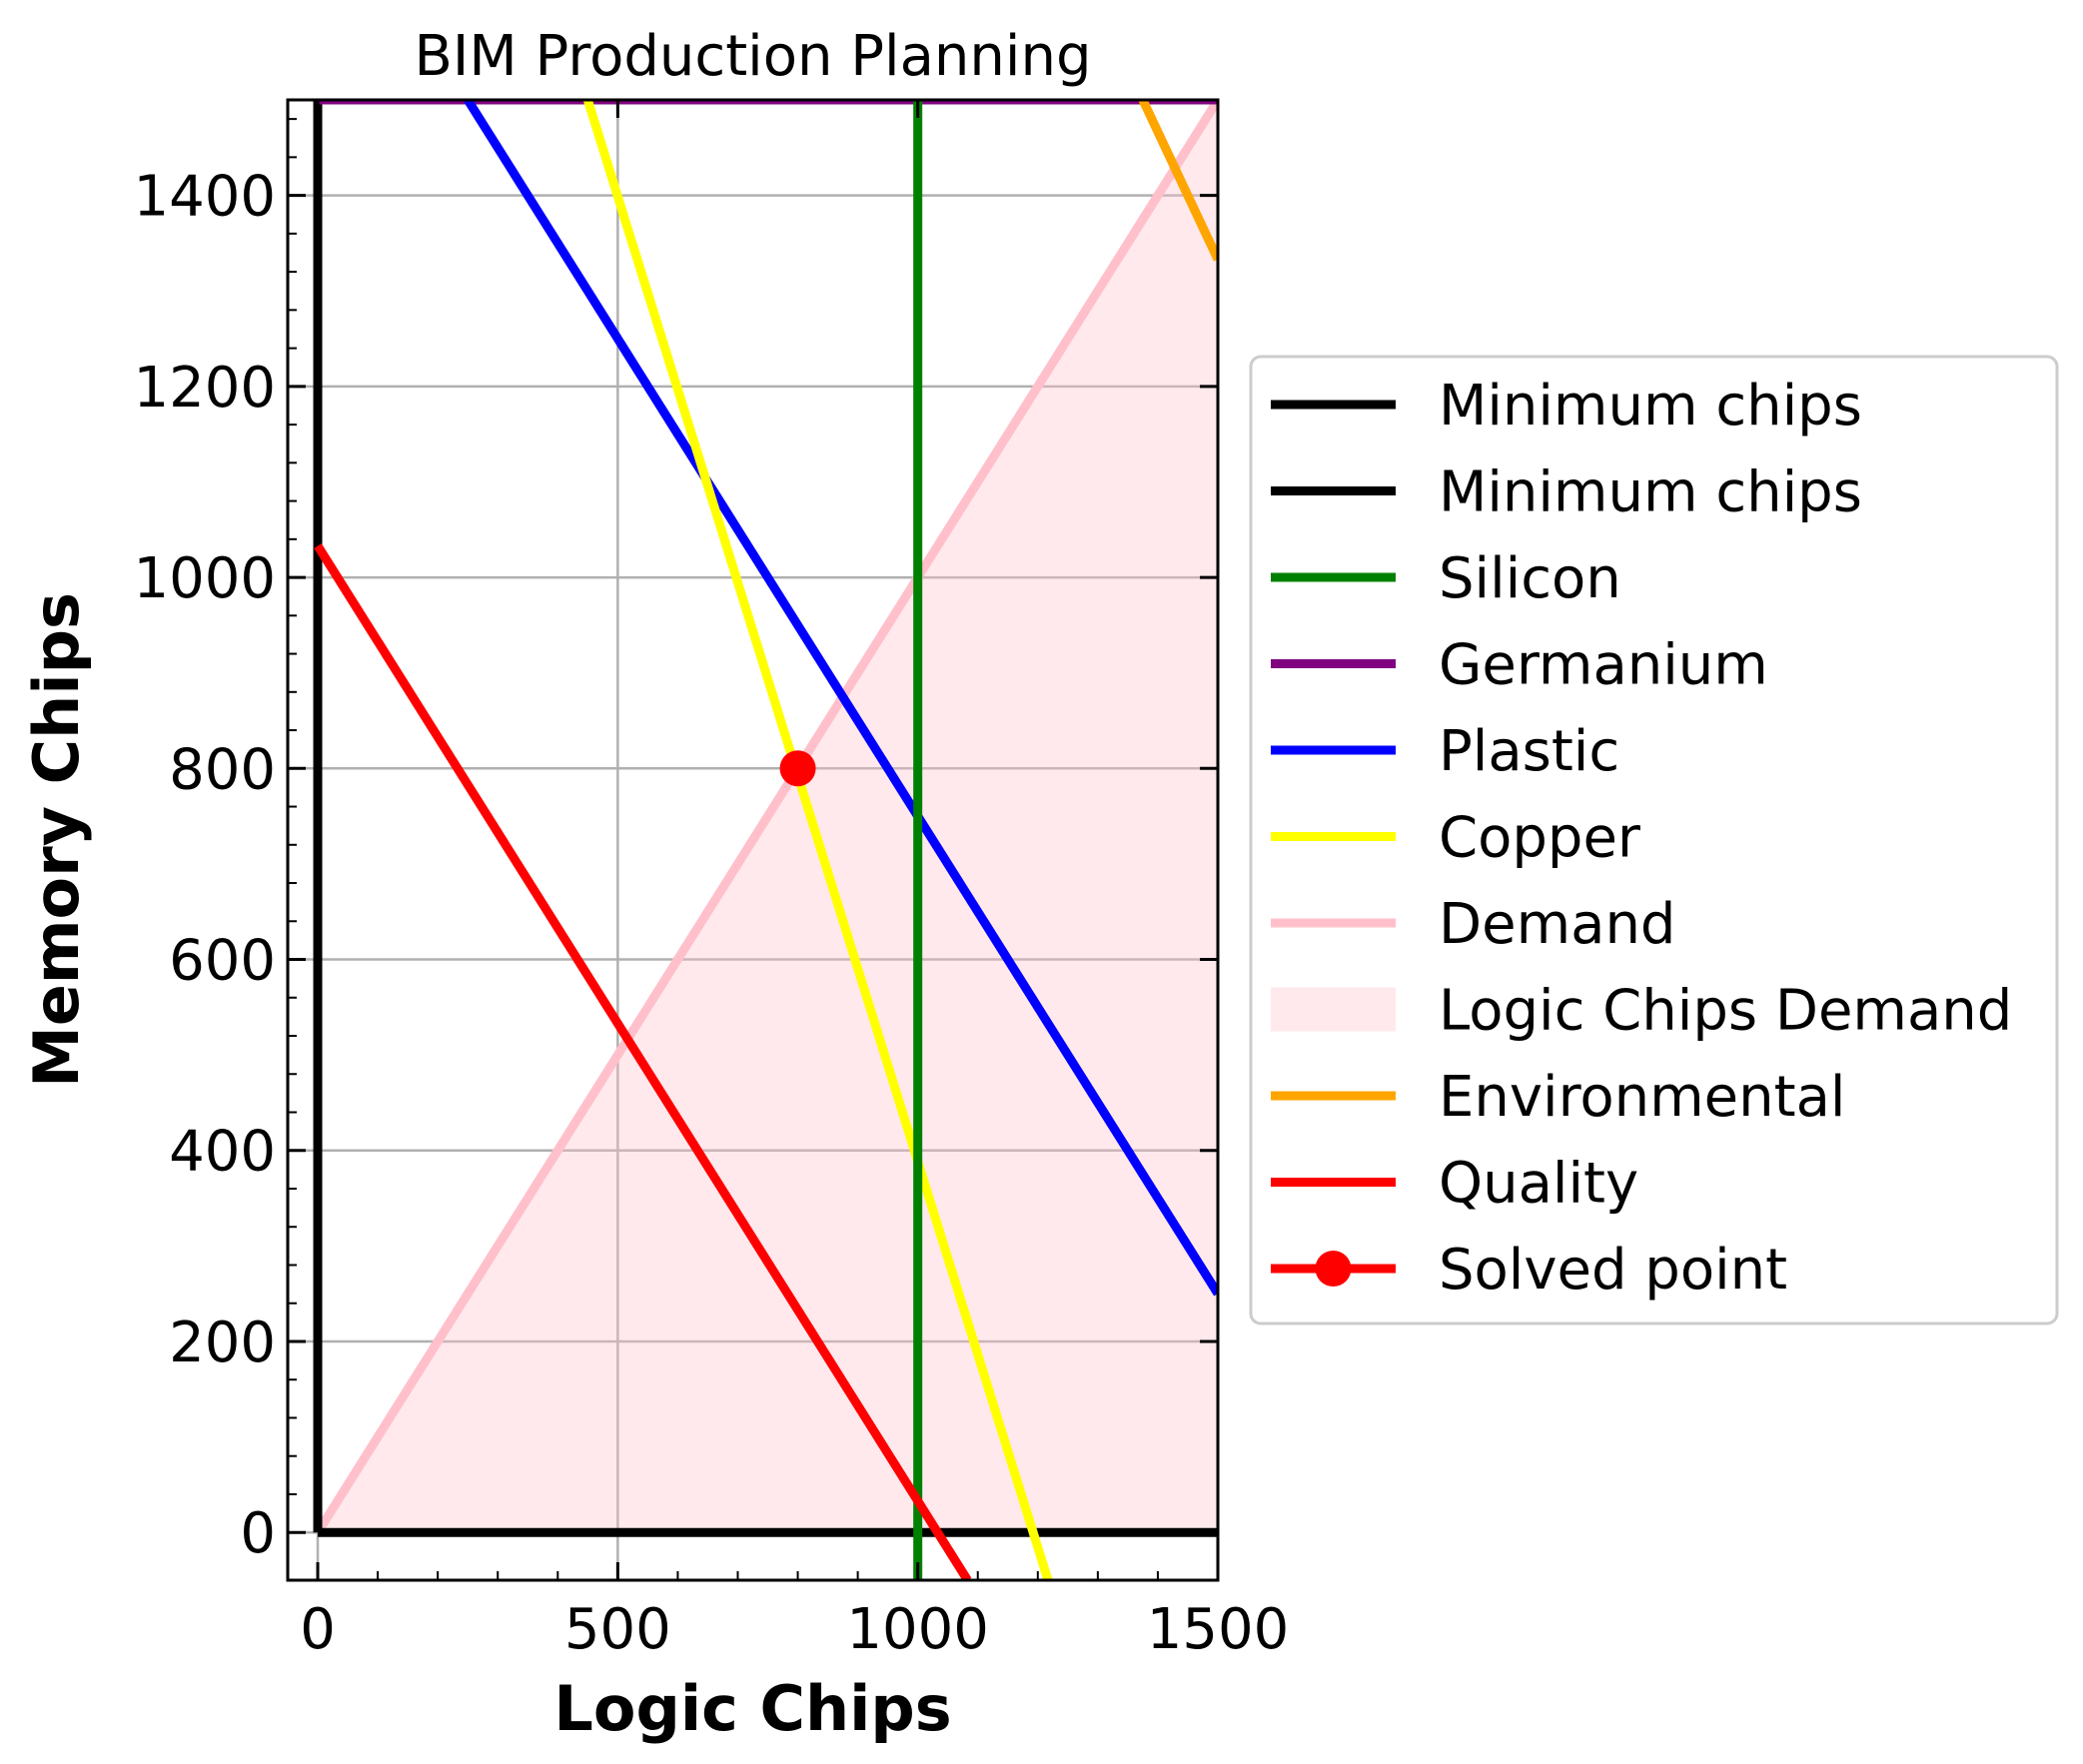  Describe the element at coordinates (1538, 1184) in the screenshot. I see `legend-label: Quality` at that location.